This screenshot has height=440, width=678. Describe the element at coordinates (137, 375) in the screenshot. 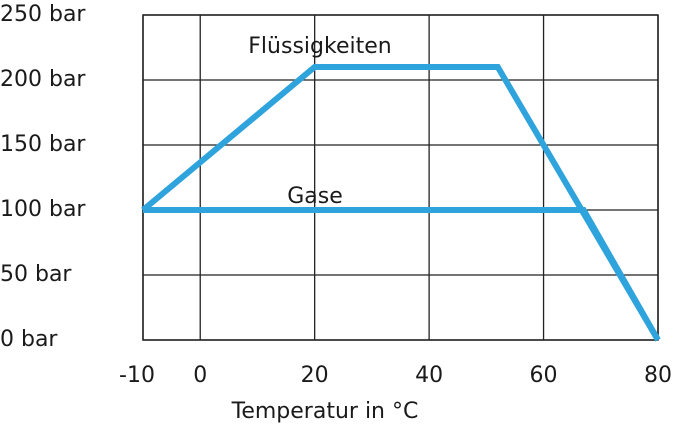

I see `x-tick-label: -10` at that location.